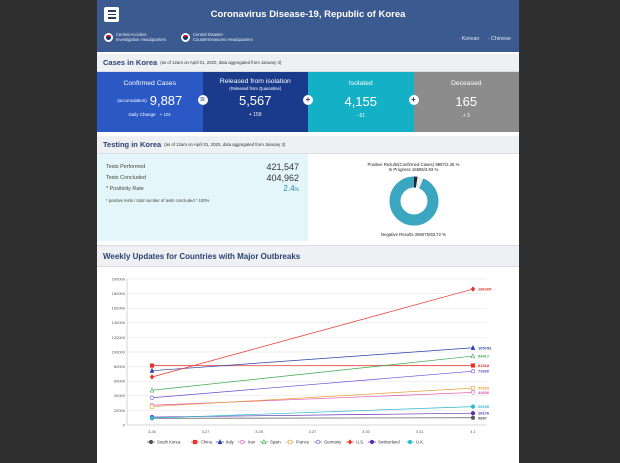 This screenshot has width=620, height=463. What do you see at coordinates (473, 365) in the screenshot?
I see `point-china` at bounding box center [473, 365].